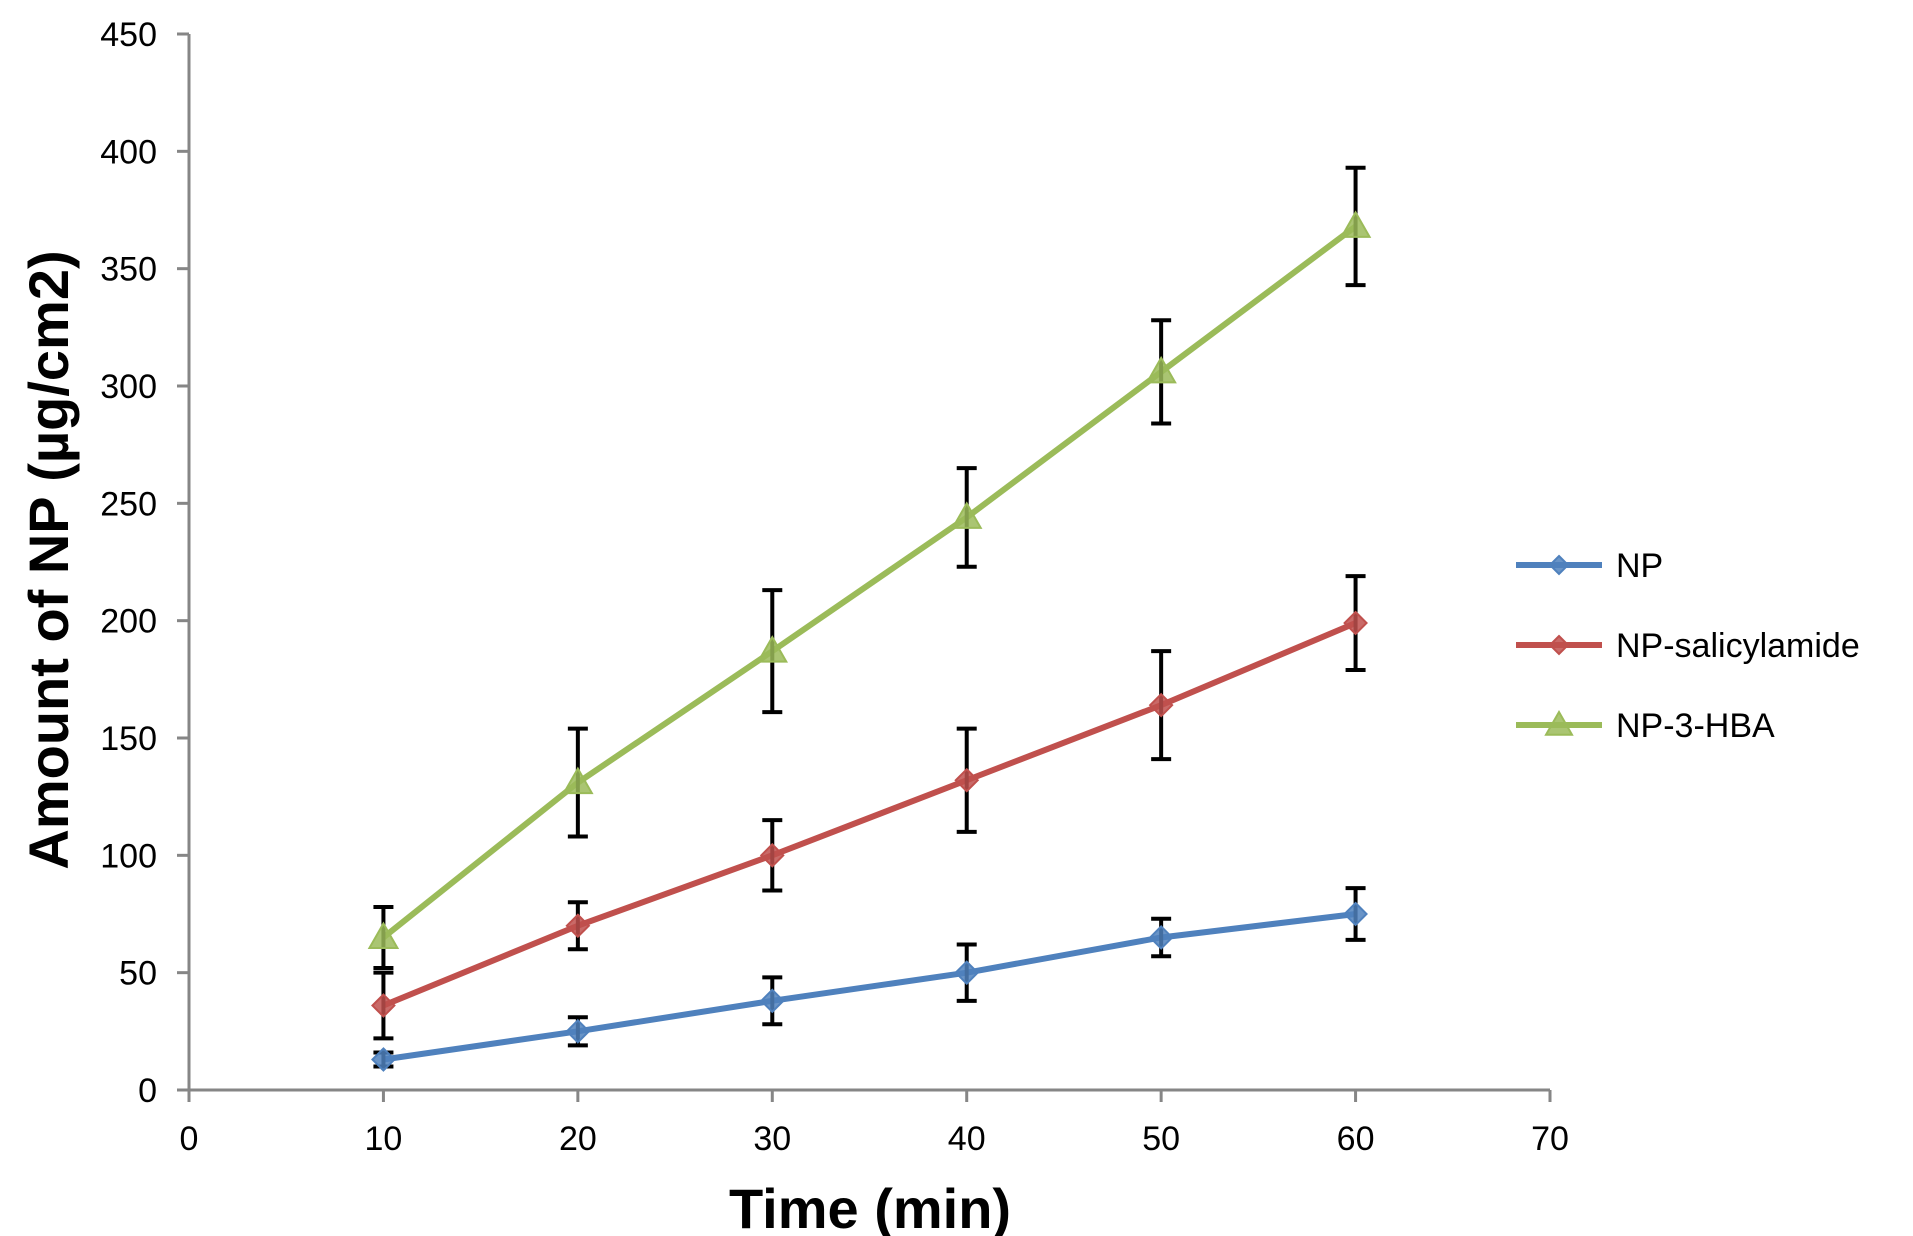 This screenshot has width=1913, height=1236. What do you see at coordinates (128, 270) in the screenshot?
I see `y-tick-label: 350` at bounding box center [128, 270].